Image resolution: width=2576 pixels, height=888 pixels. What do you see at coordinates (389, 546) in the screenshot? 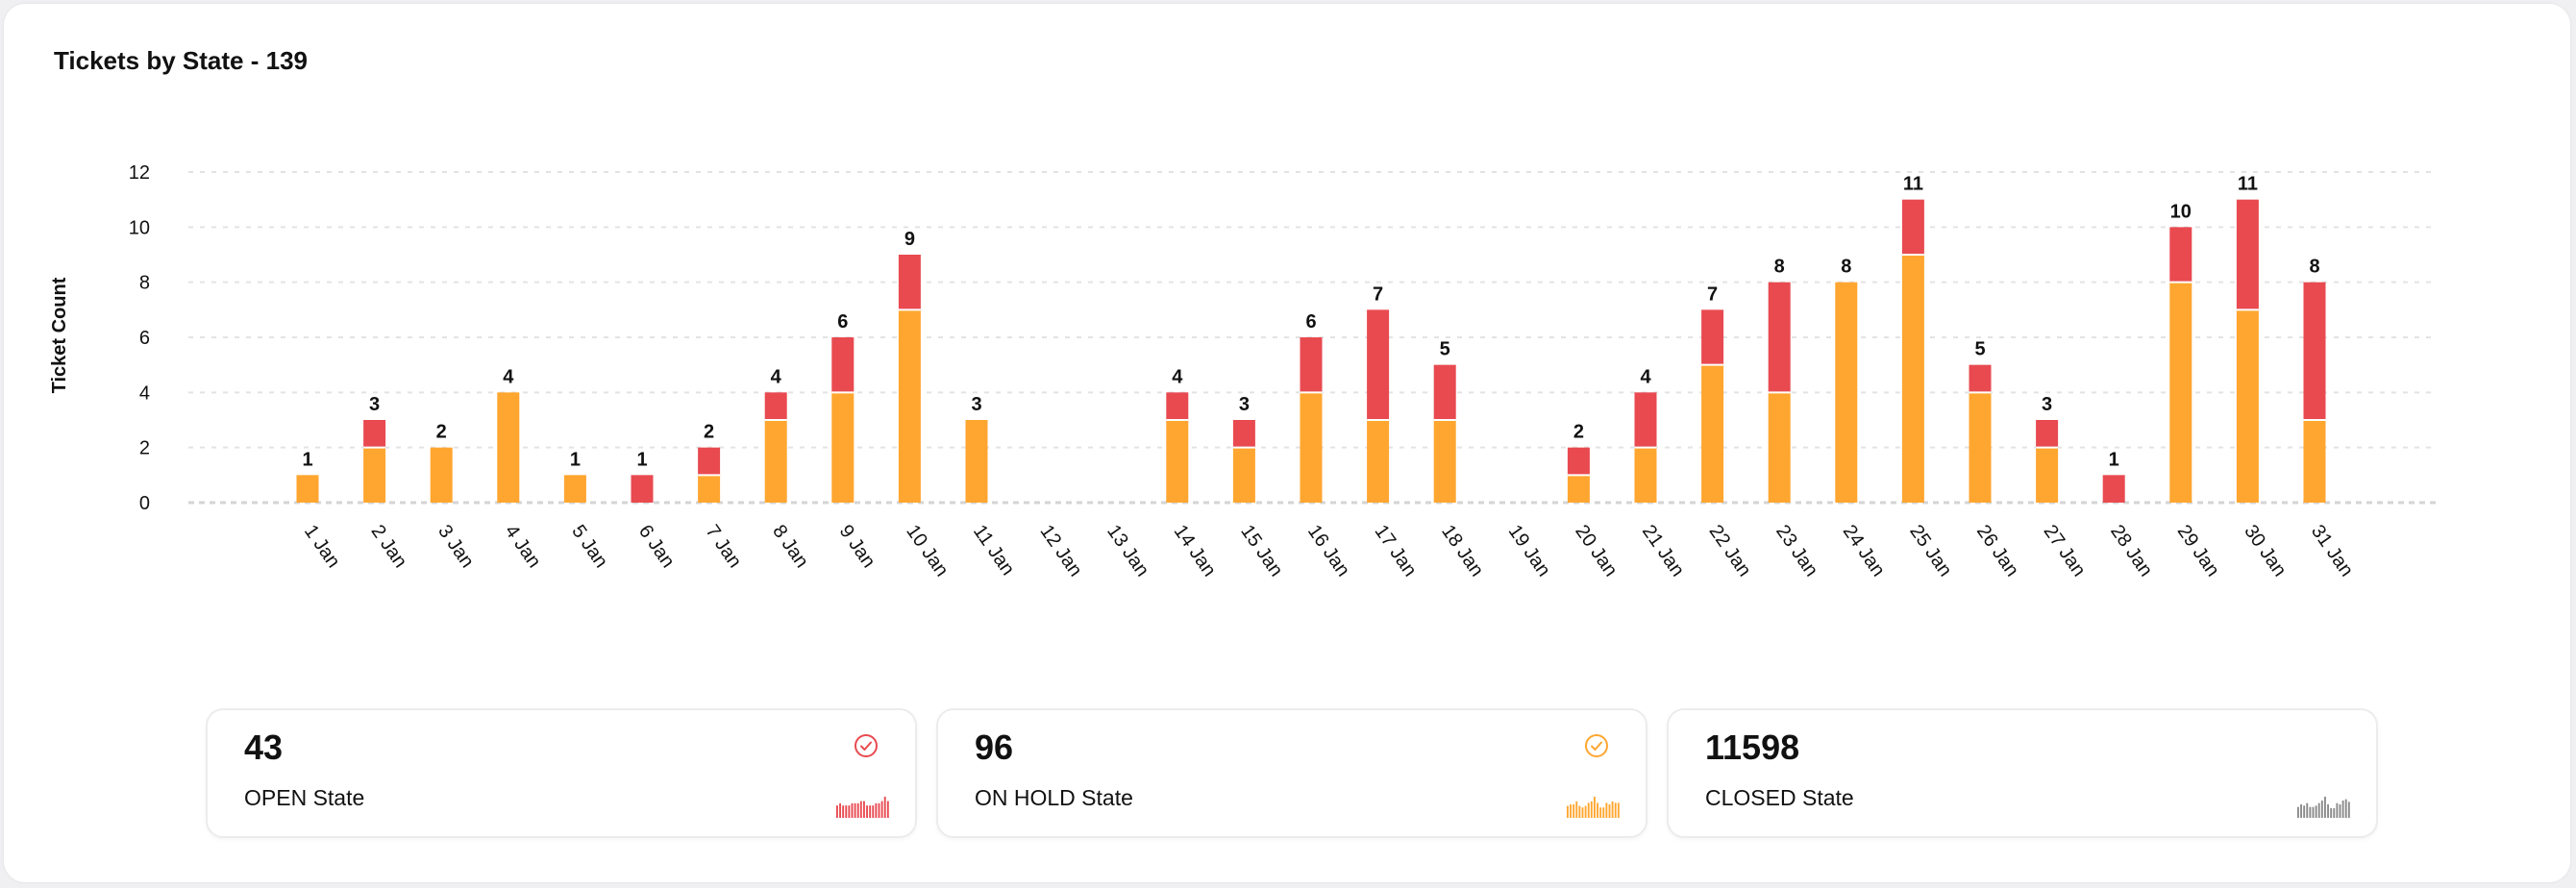
I see `x-tick-label: 2 Jan` at bounding box center [389, 546].